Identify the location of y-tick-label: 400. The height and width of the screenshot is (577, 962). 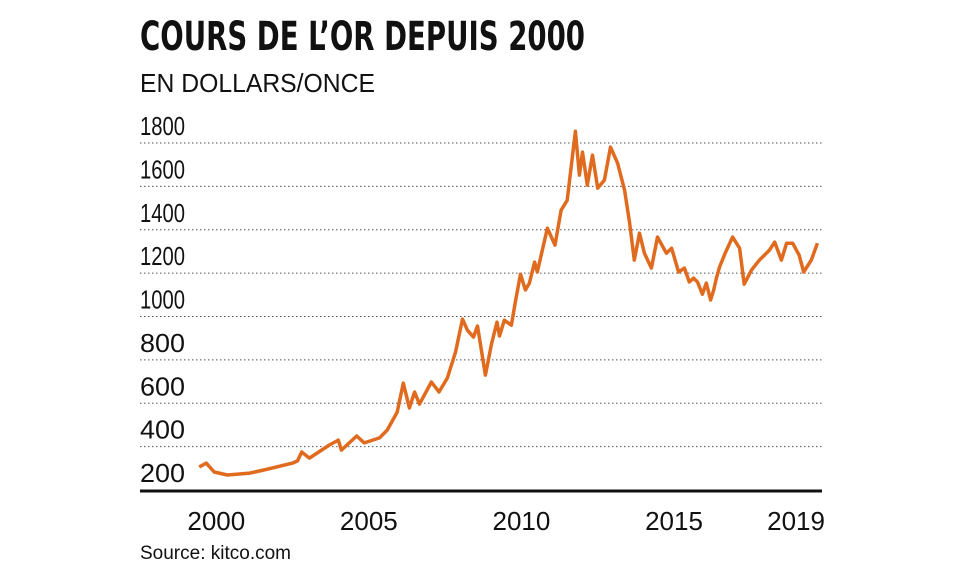
(162, 430).